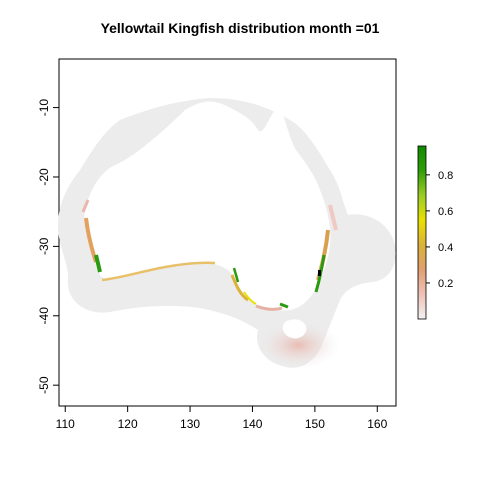 This screenshot has height=480, width=480. Describe the element at coordinates (239, 288) in the screenshot. I see `gulfs-mid` at that location.